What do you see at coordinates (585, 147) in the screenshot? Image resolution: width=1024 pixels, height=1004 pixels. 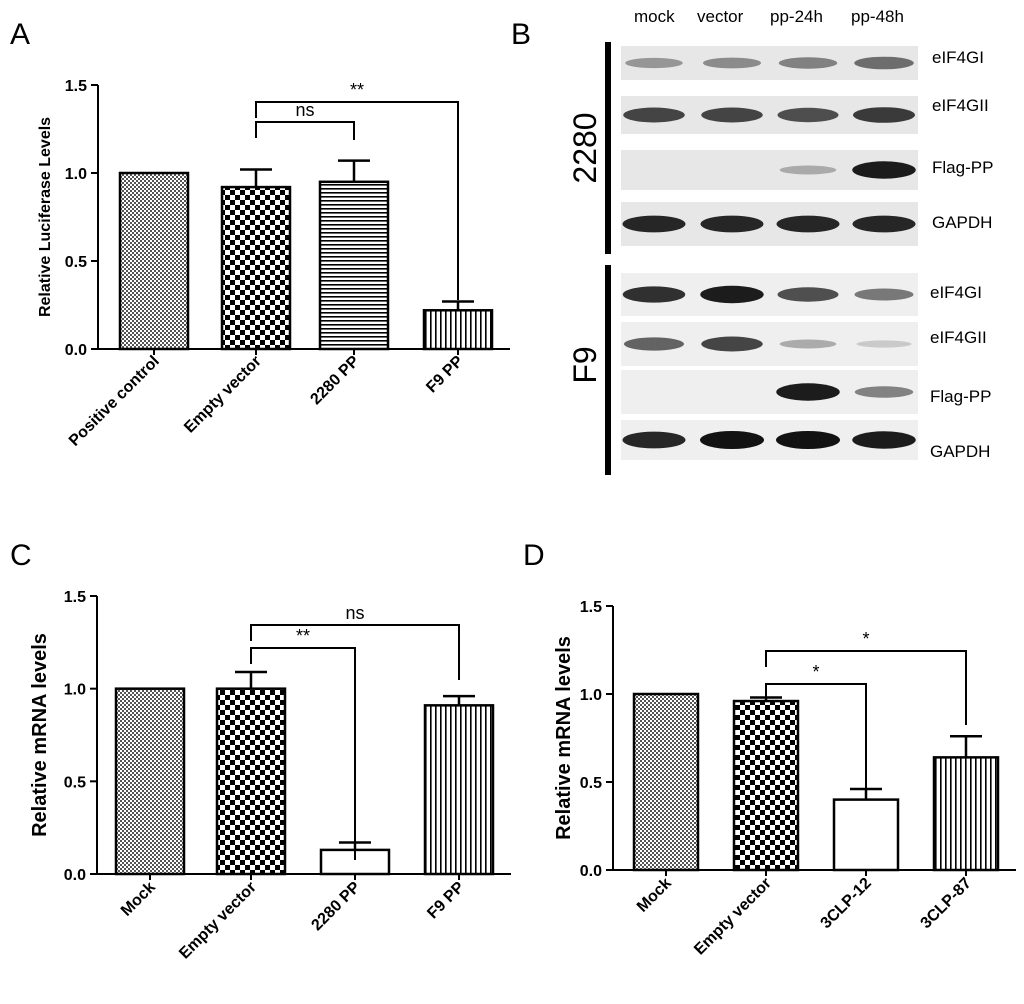 I see `cell-line-label: 2280` at bounding box center [585, 147].